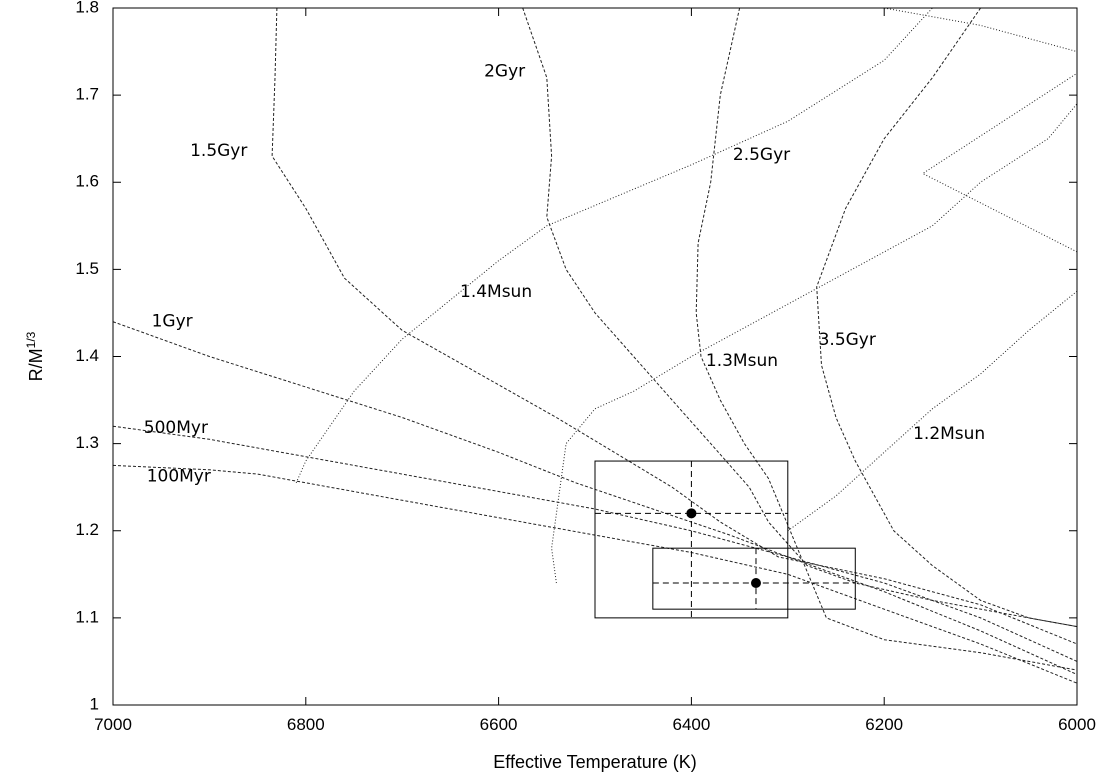 This screenshot has height=775, width=1115. Describe the element at coordinates (87, 94) in the screenshot. I see `y-tick-label: 1.7` at that location.